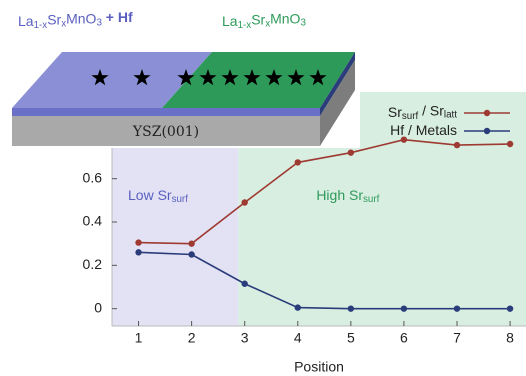 Image resolution: width=526 pixels, height=376 pixels. I want to click on x-tick-label: 4, so click(298, 338).